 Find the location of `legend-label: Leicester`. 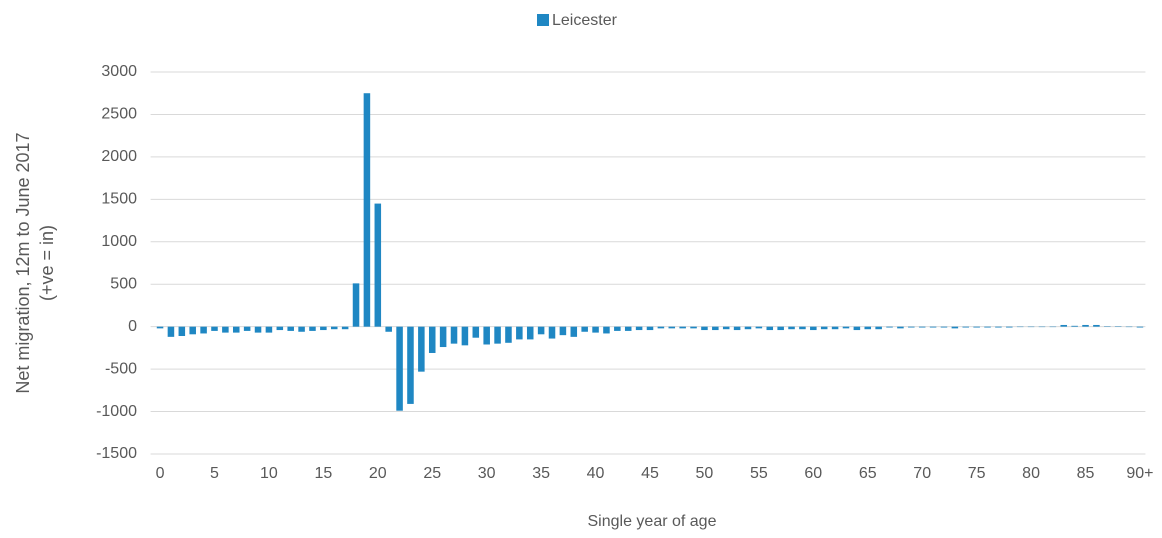

legend-label: Leicester is located at coordinates (585, 20).